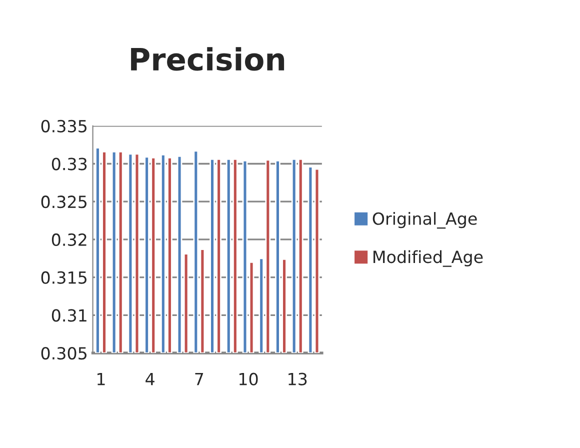 The image size is (580, 448). I want to click on y-tick-label: 0.32, so click(69, 239).